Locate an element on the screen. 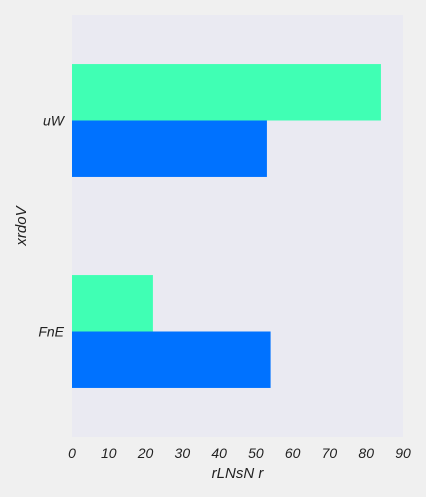  y-tick-label: FnE is located at coordinates (51, 332).